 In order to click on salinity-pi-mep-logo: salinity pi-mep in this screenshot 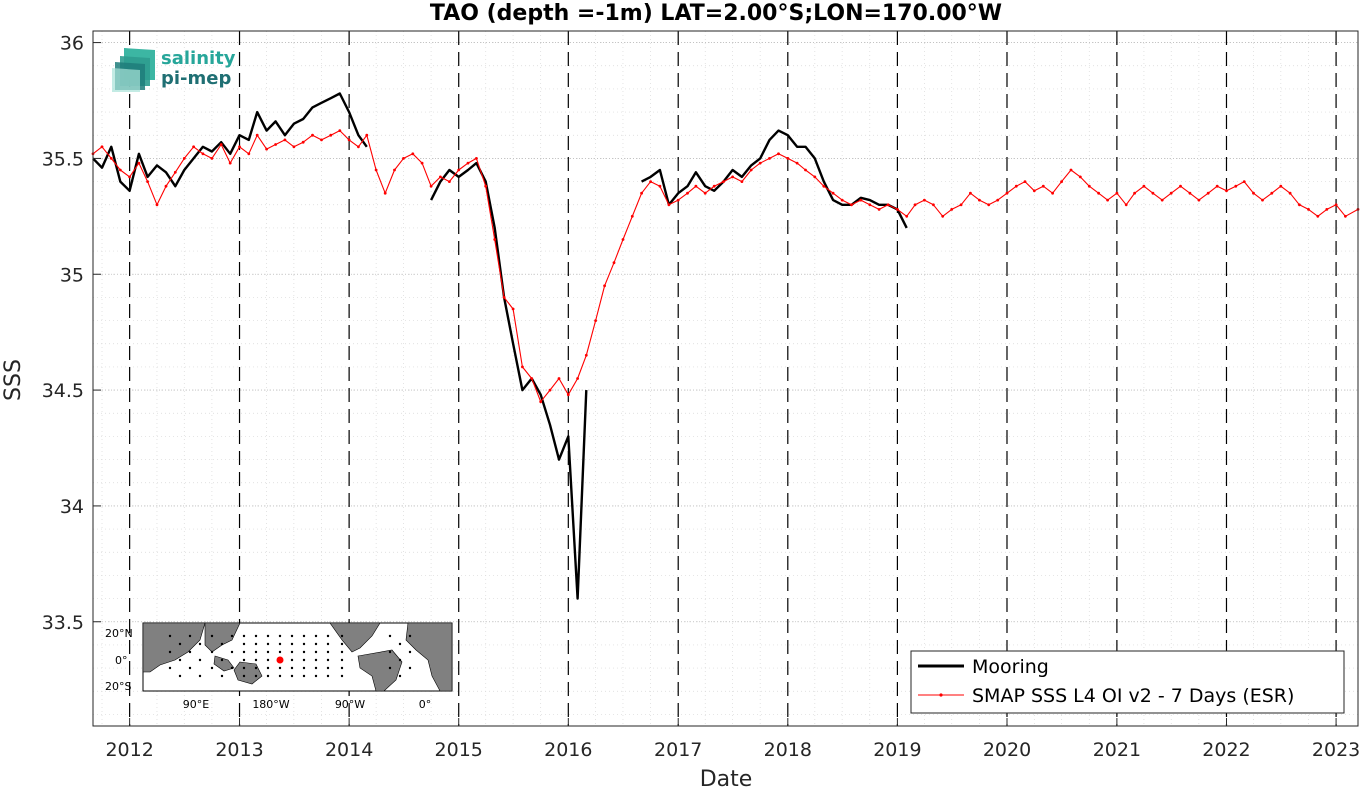, I will do `click(174, 70)`.